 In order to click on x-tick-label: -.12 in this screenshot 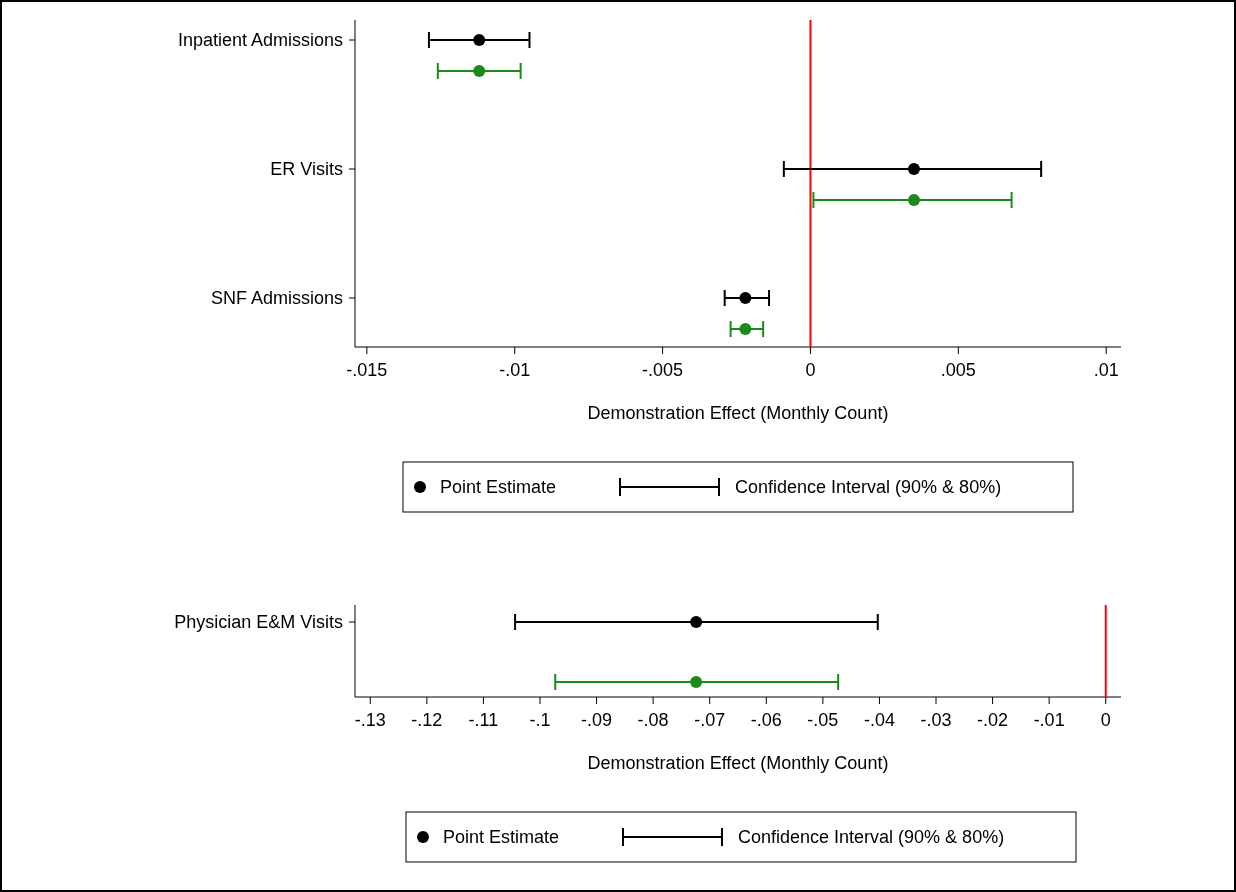, I will do `click(427, 720)`.